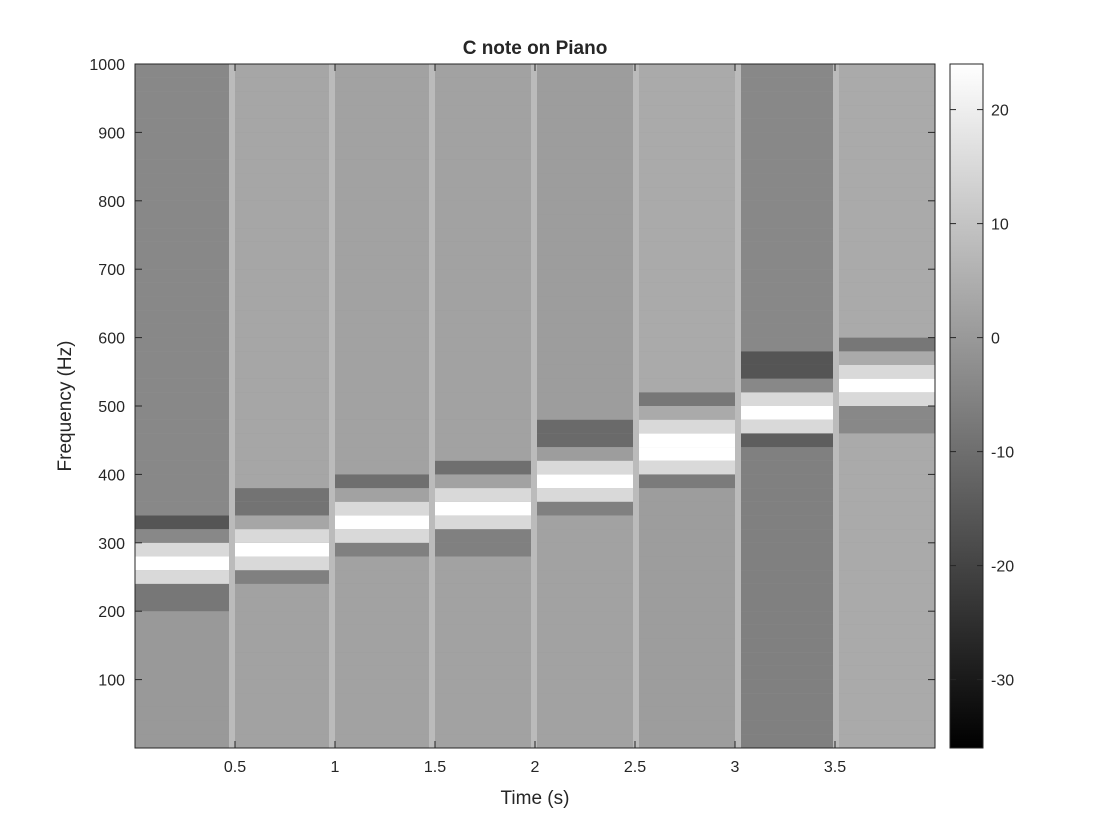  I want to click on colorbar-tick-label: -30, so click(1002, 681).